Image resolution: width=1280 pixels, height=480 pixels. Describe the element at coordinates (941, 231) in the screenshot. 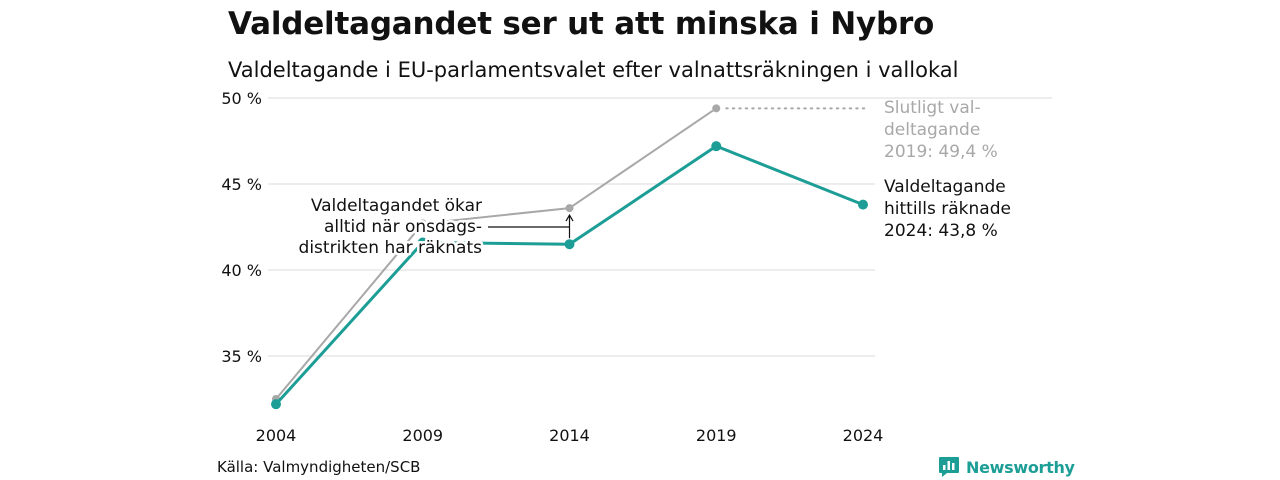

I see `annotation-line: 2024: 43,8 %` at that location.